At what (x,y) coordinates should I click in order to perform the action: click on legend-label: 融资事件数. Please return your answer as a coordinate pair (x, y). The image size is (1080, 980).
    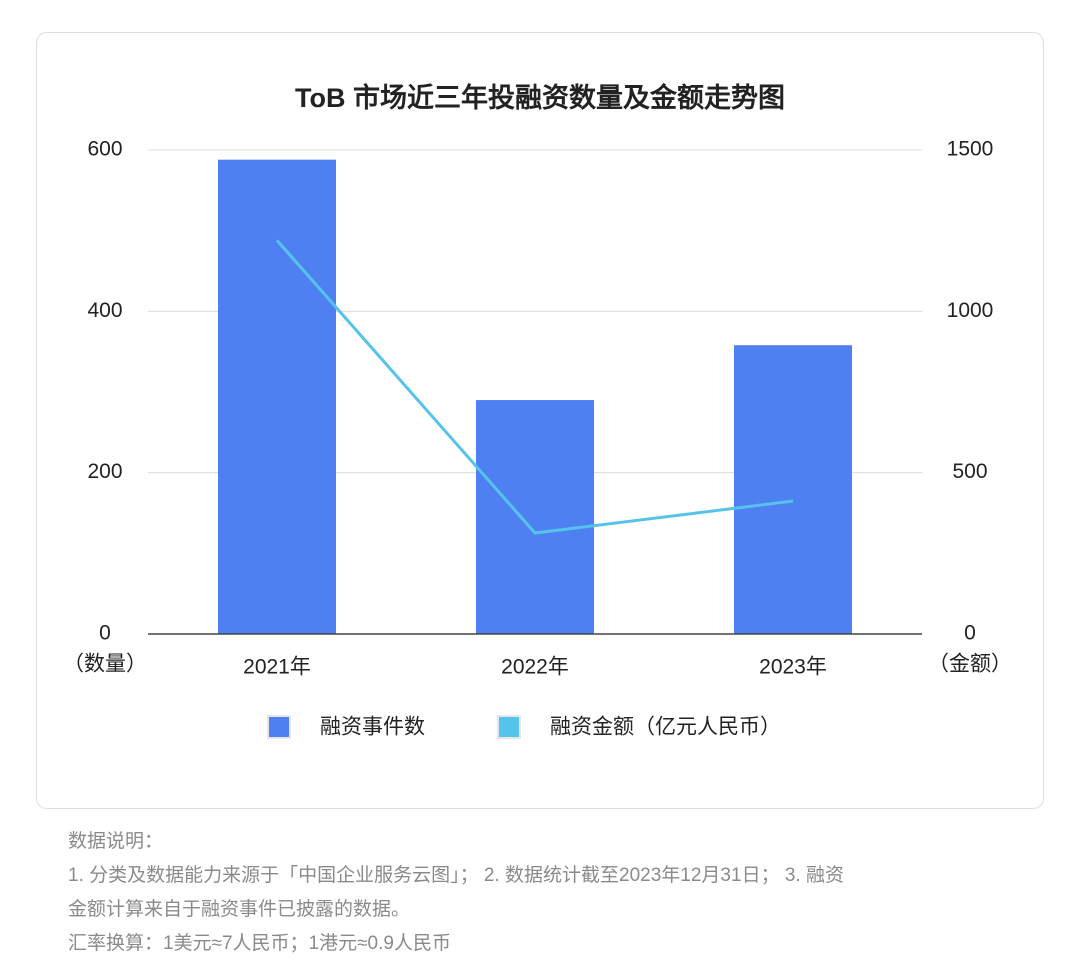
    Looking at the image, I should click on (372, 727).